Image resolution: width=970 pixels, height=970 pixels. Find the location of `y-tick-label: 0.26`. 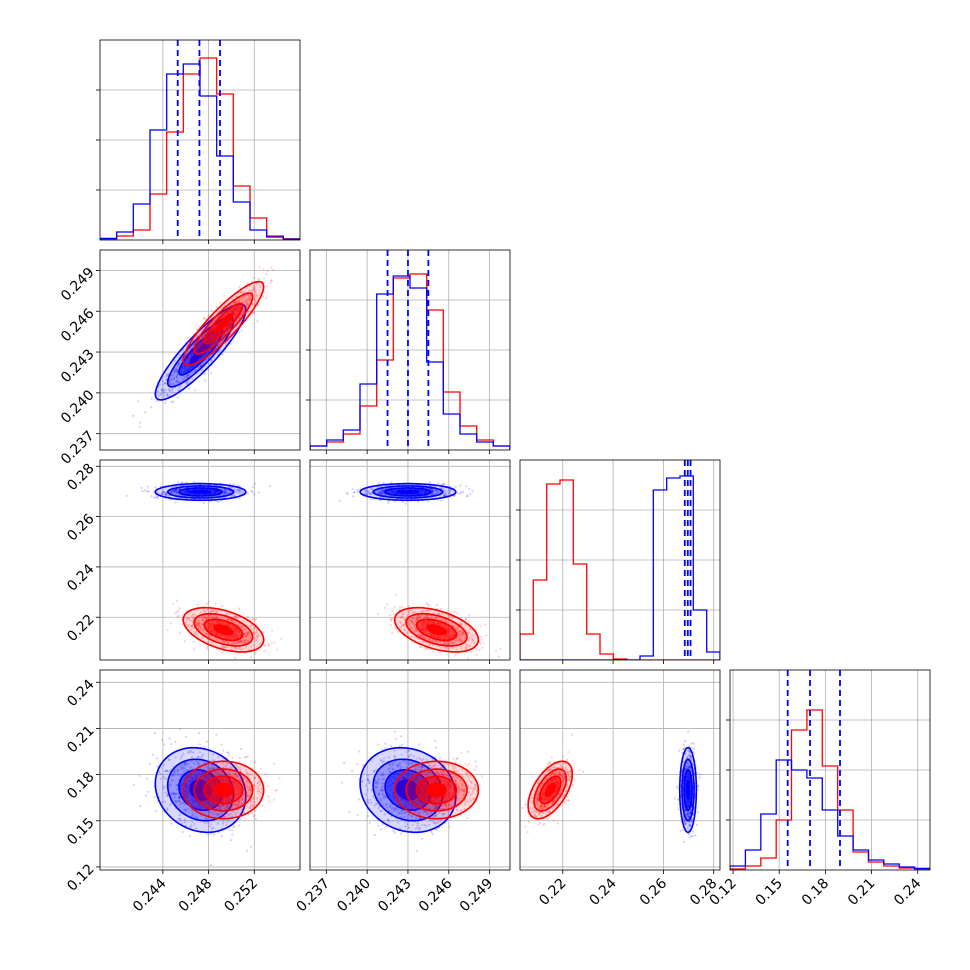

y-tick-label: 0.26 is located at coordinates (80, 527).